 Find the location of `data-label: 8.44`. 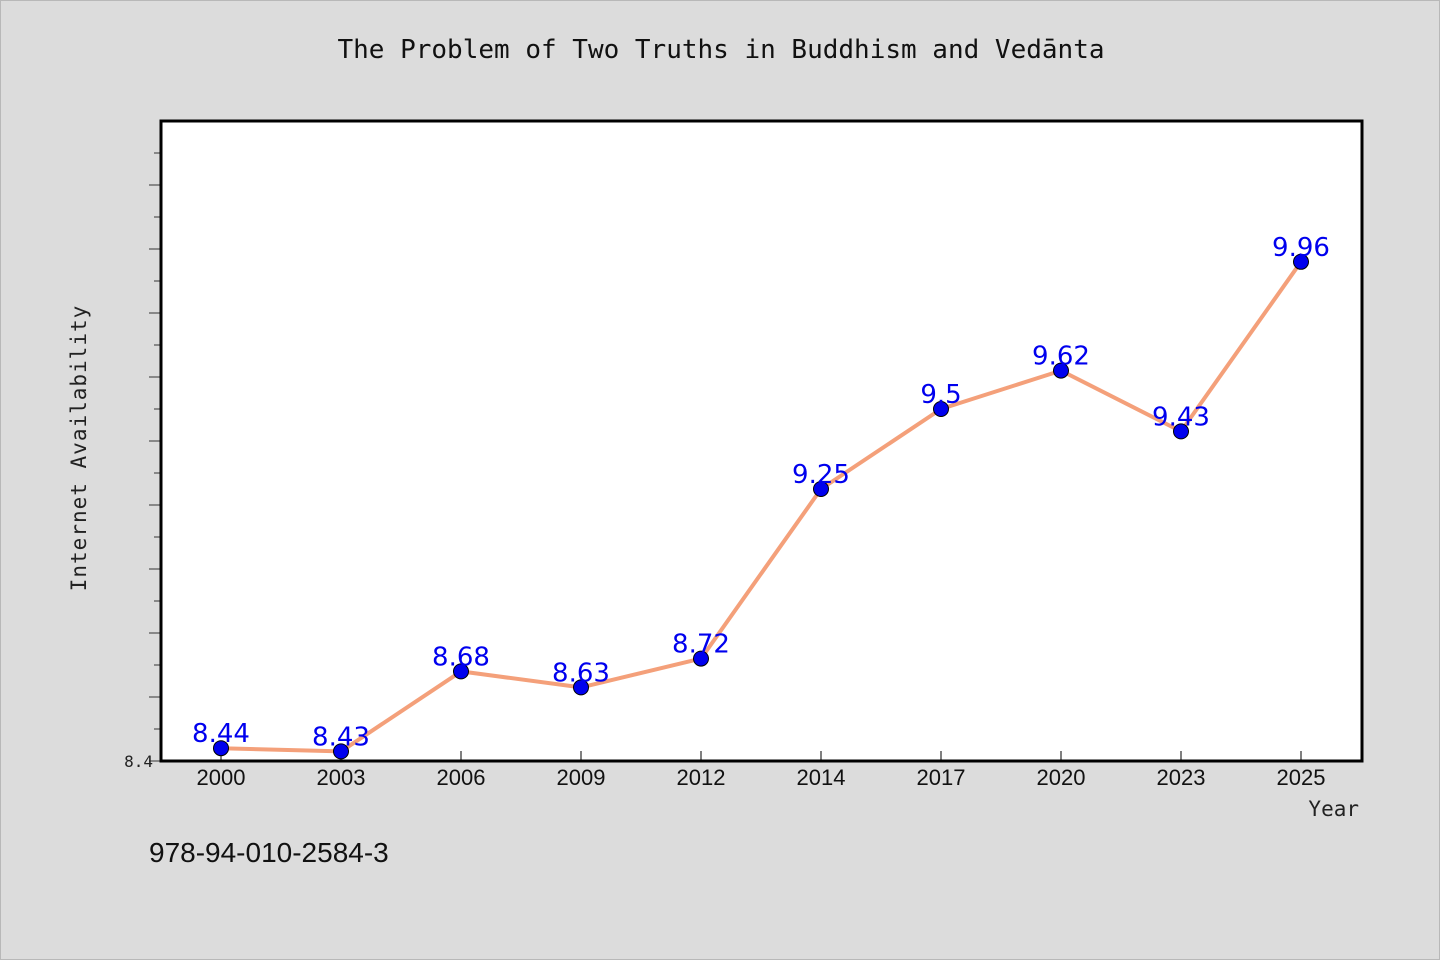

data-label: 8.44 is located at coordinates (221, 734).